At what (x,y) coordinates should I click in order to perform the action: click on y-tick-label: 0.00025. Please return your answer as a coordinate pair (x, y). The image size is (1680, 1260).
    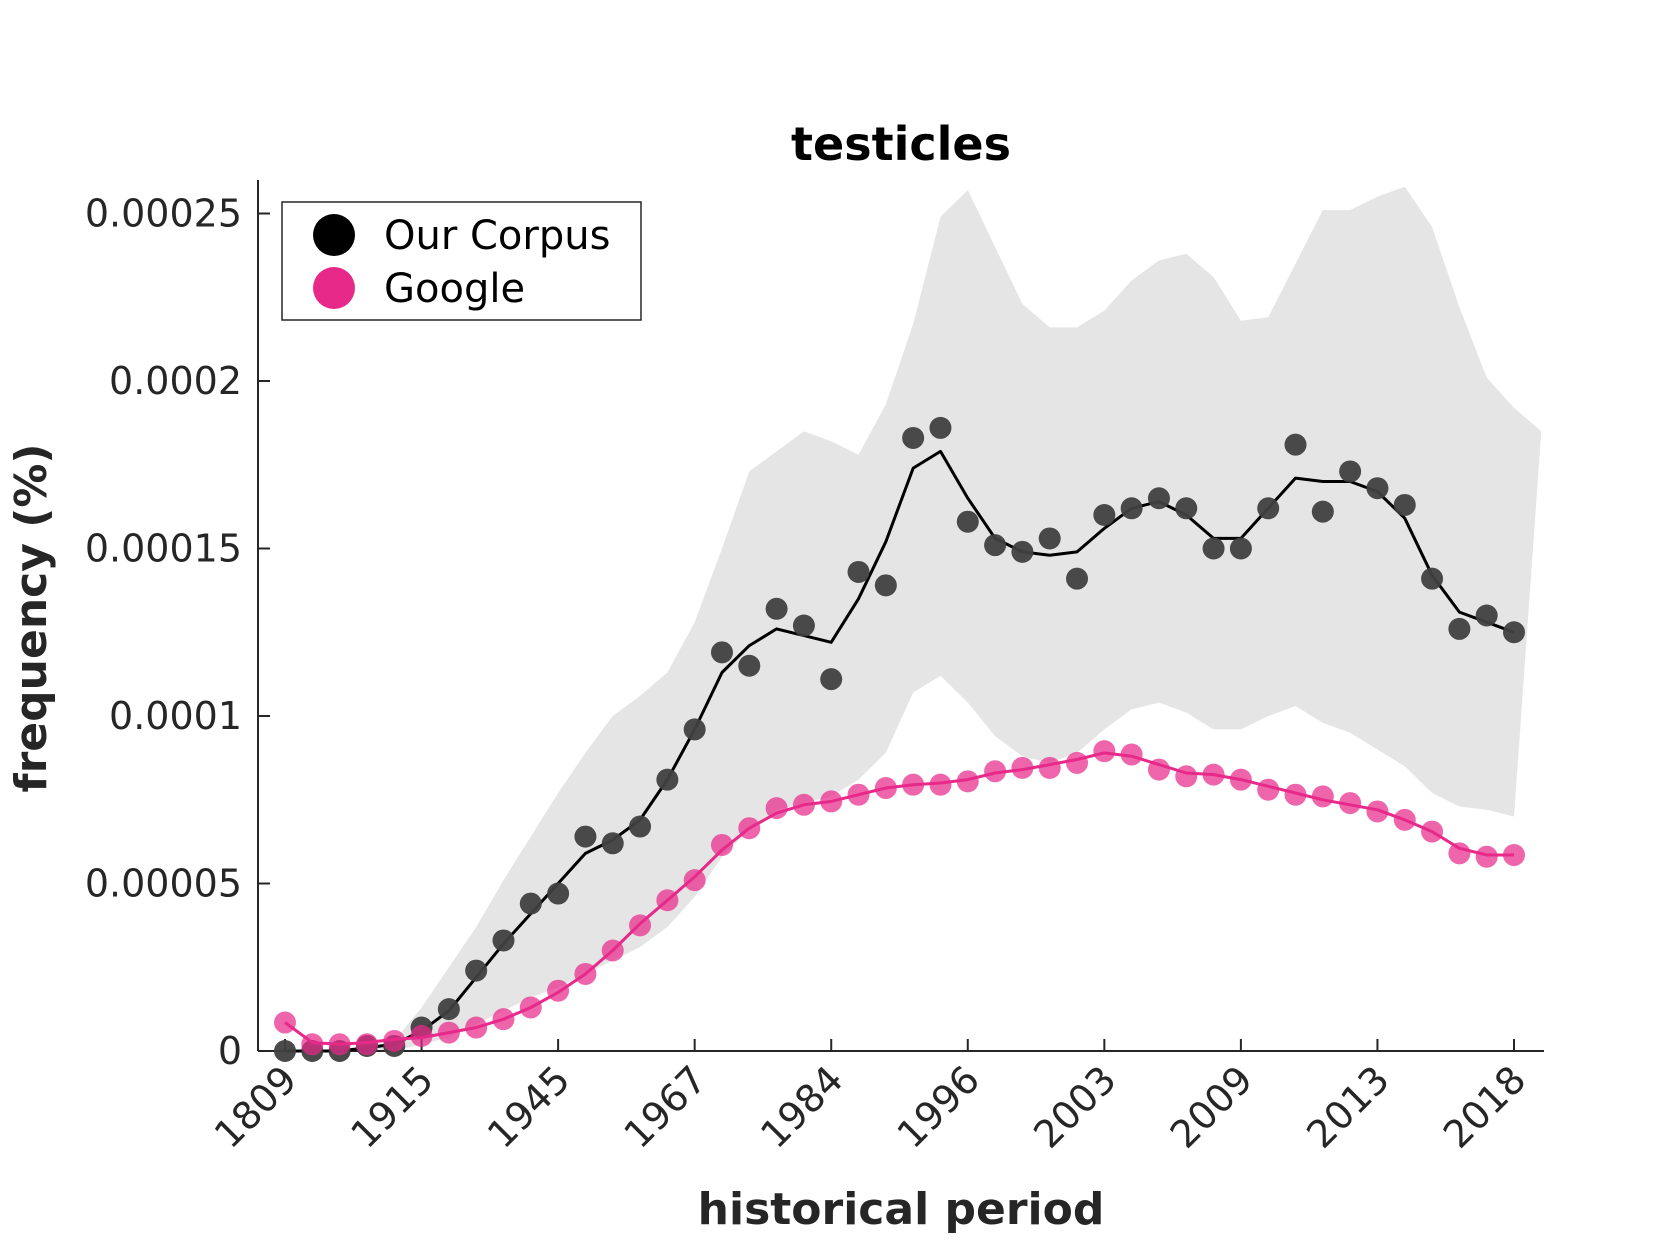
    Looking at the image, I should click on (163, 214).